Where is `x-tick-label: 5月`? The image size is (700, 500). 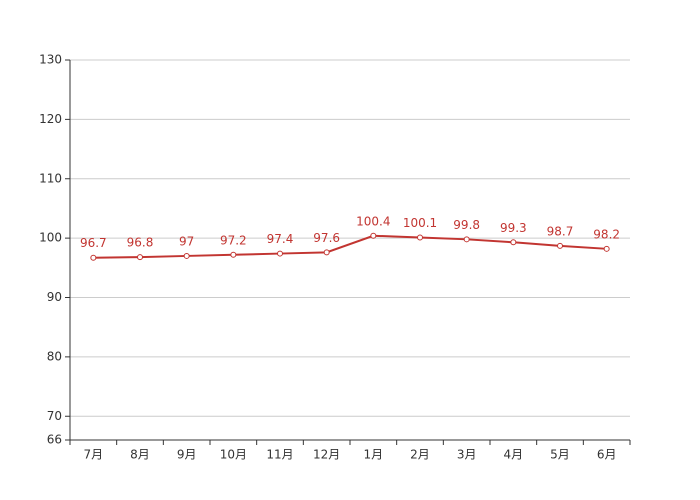 x-tick-label: 5月 is located at coordinates (560, 455).